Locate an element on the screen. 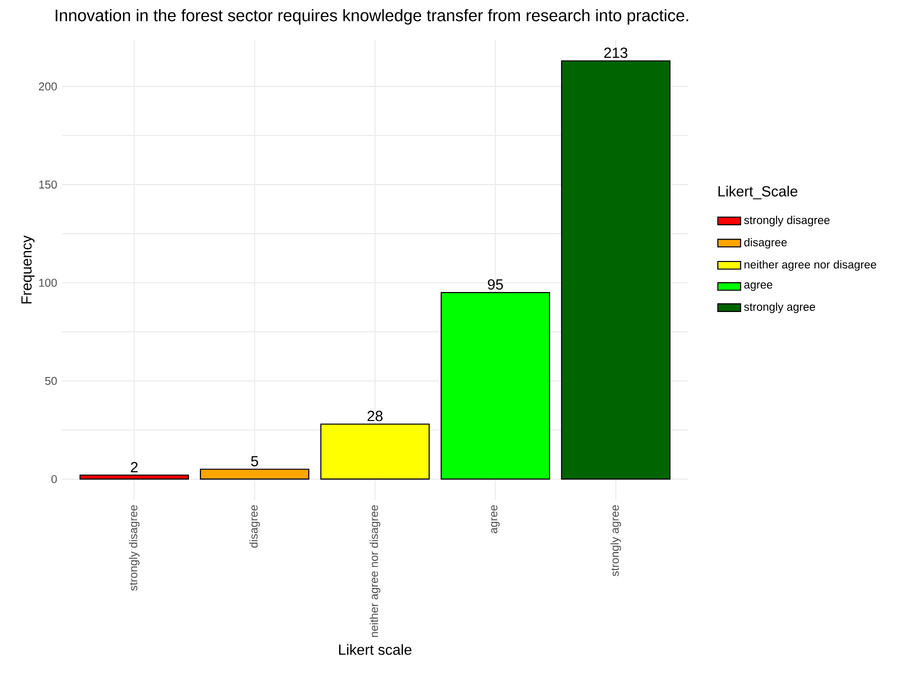 This screenshot has height=698, width=920. y-tick-label: 50 is located at coordinates (51, 380).